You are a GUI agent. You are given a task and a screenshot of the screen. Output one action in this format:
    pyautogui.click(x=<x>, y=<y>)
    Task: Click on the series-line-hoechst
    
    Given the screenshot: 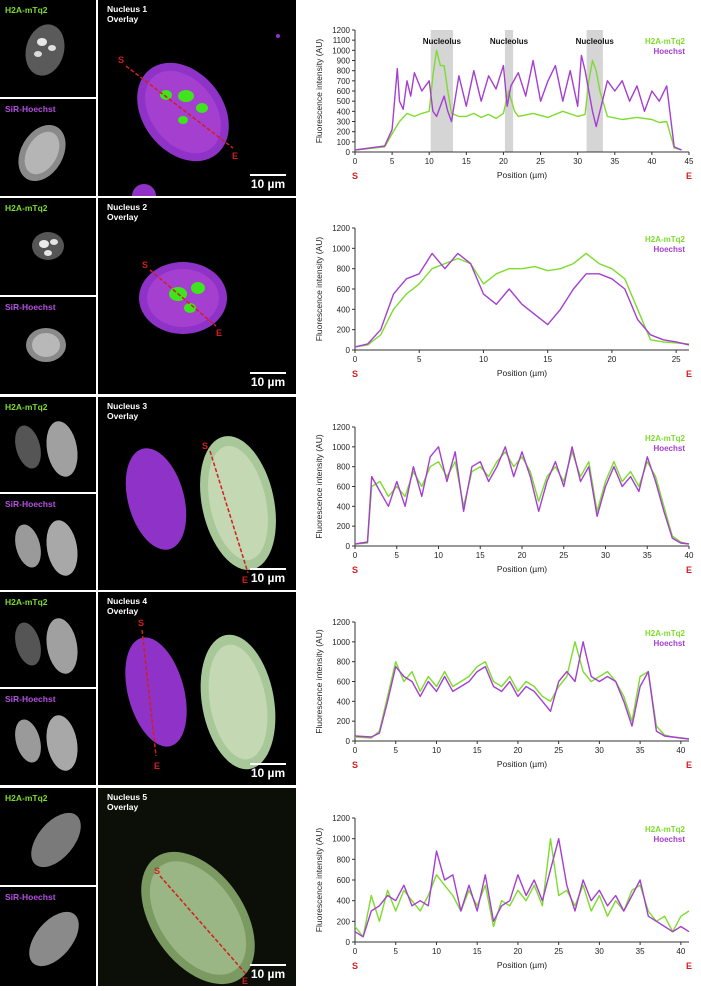 What is the action you would take?
    pyautogui.click(x=522, y=690)
    